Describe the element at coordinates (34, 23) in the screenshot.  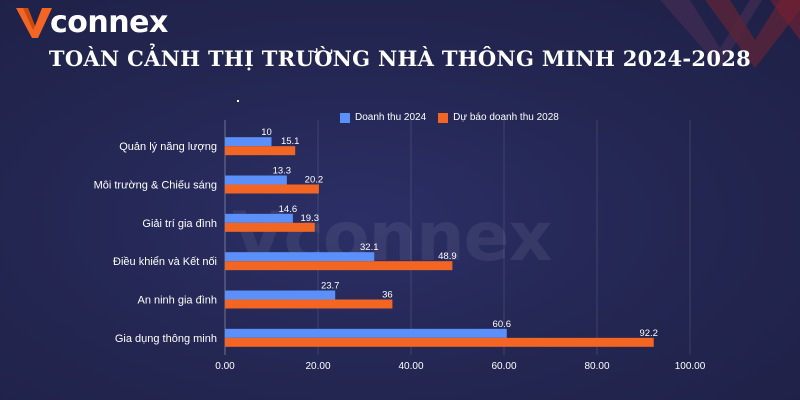
I see `v-logo-icon` at that location.